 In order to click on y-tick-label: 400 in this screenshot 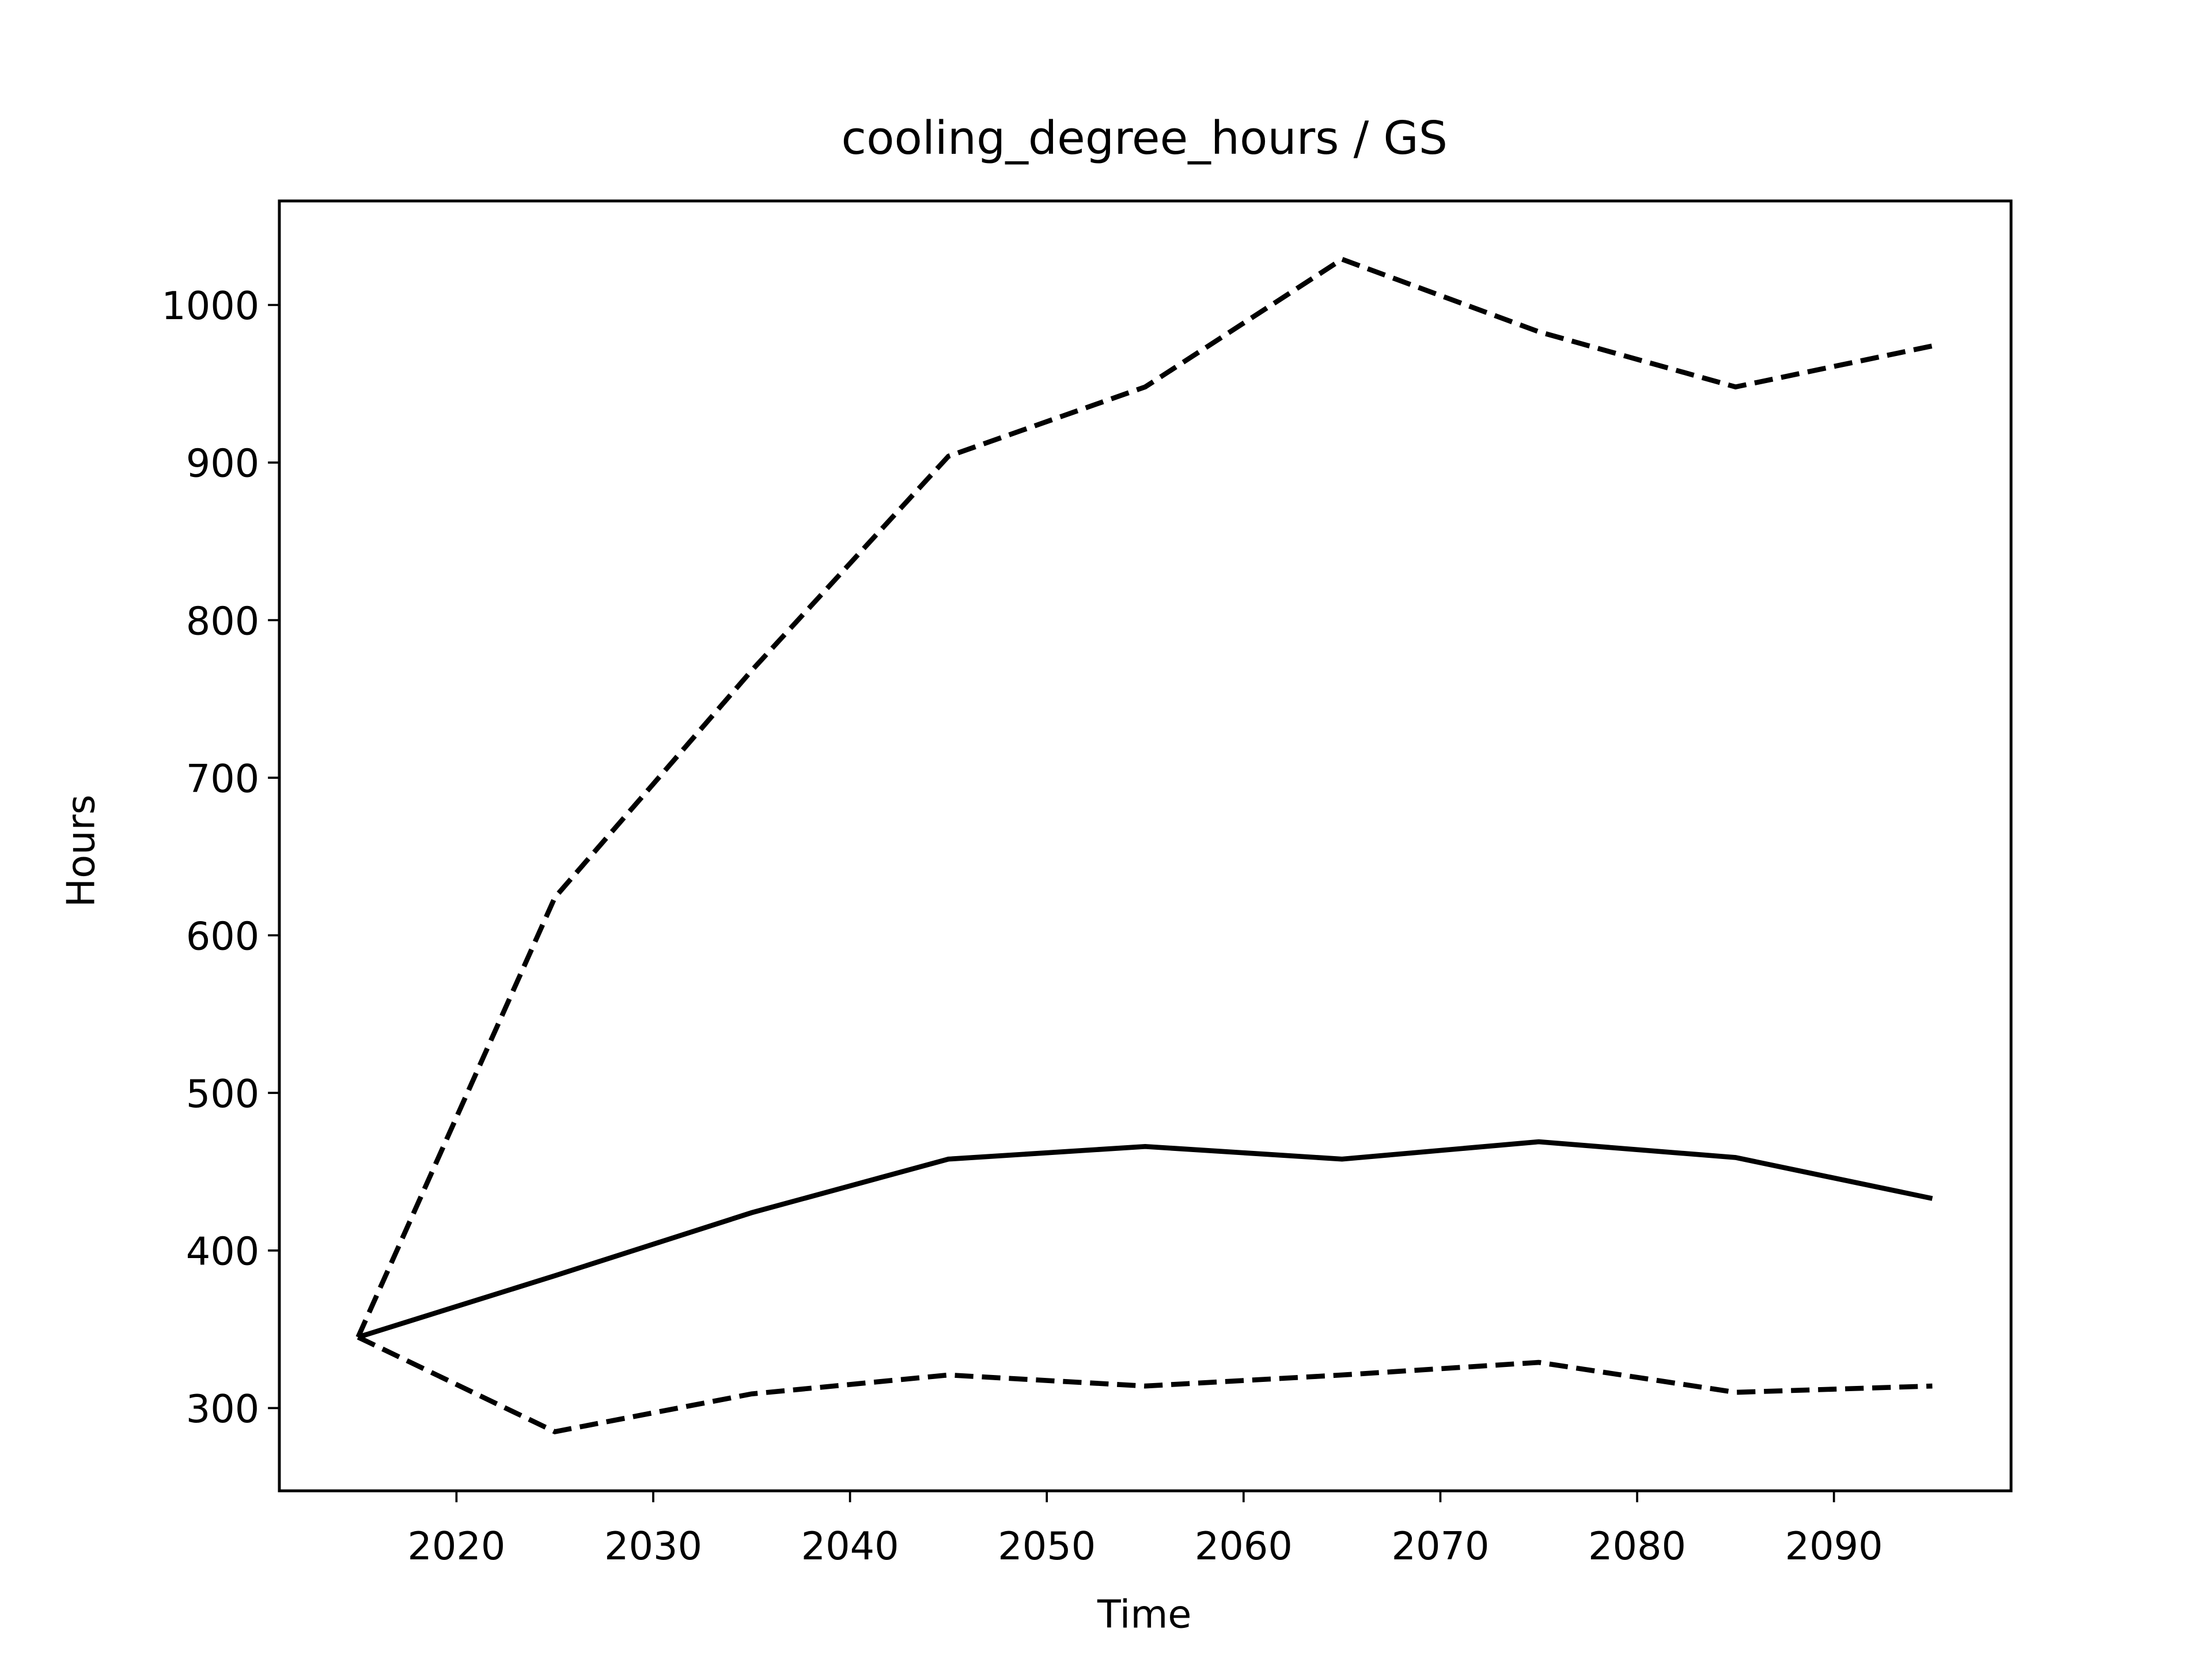, I will do `click(223, 1251)`.